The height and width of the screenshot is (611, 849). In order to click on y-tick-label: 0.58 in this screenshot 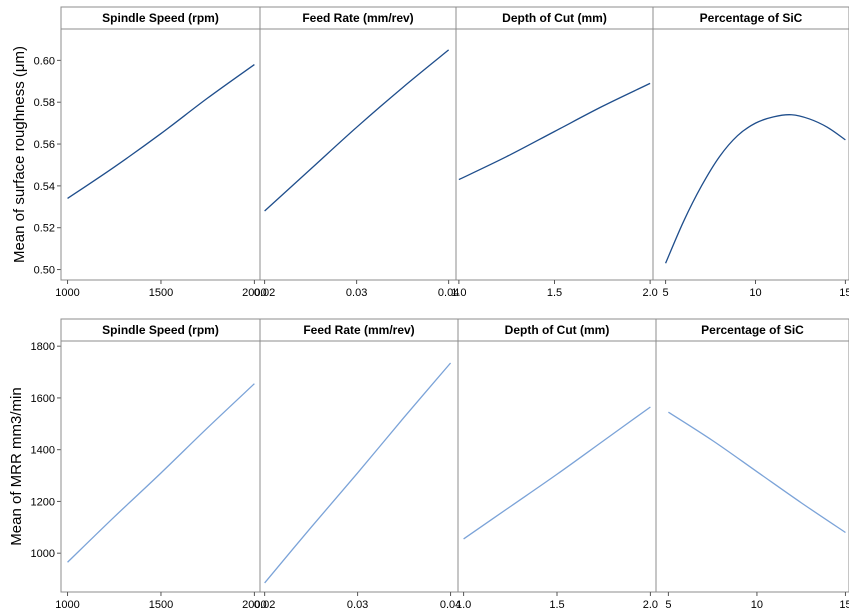, I will do `click(44, 103)`.